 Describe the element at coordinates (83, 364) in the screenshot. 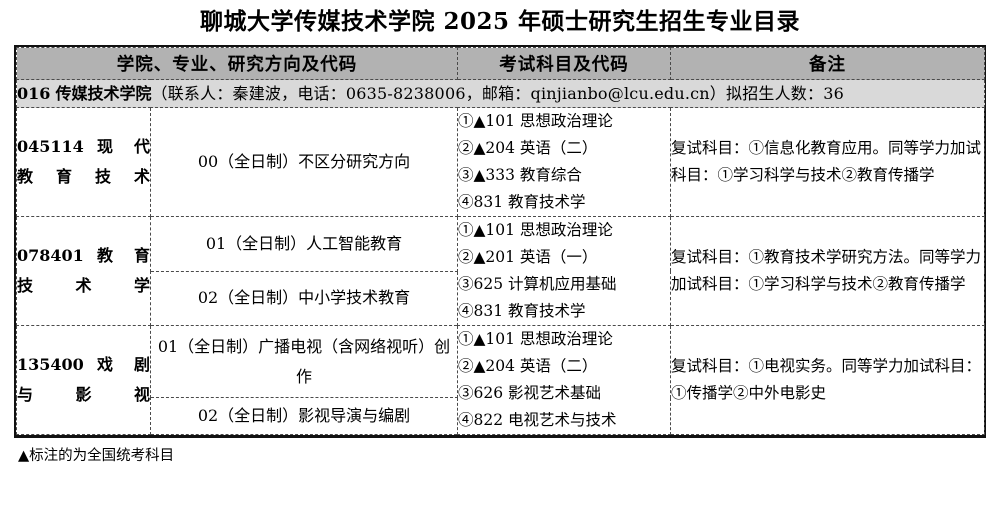

I see `major-code-name-line1: 135400 戏 剧` at that location.